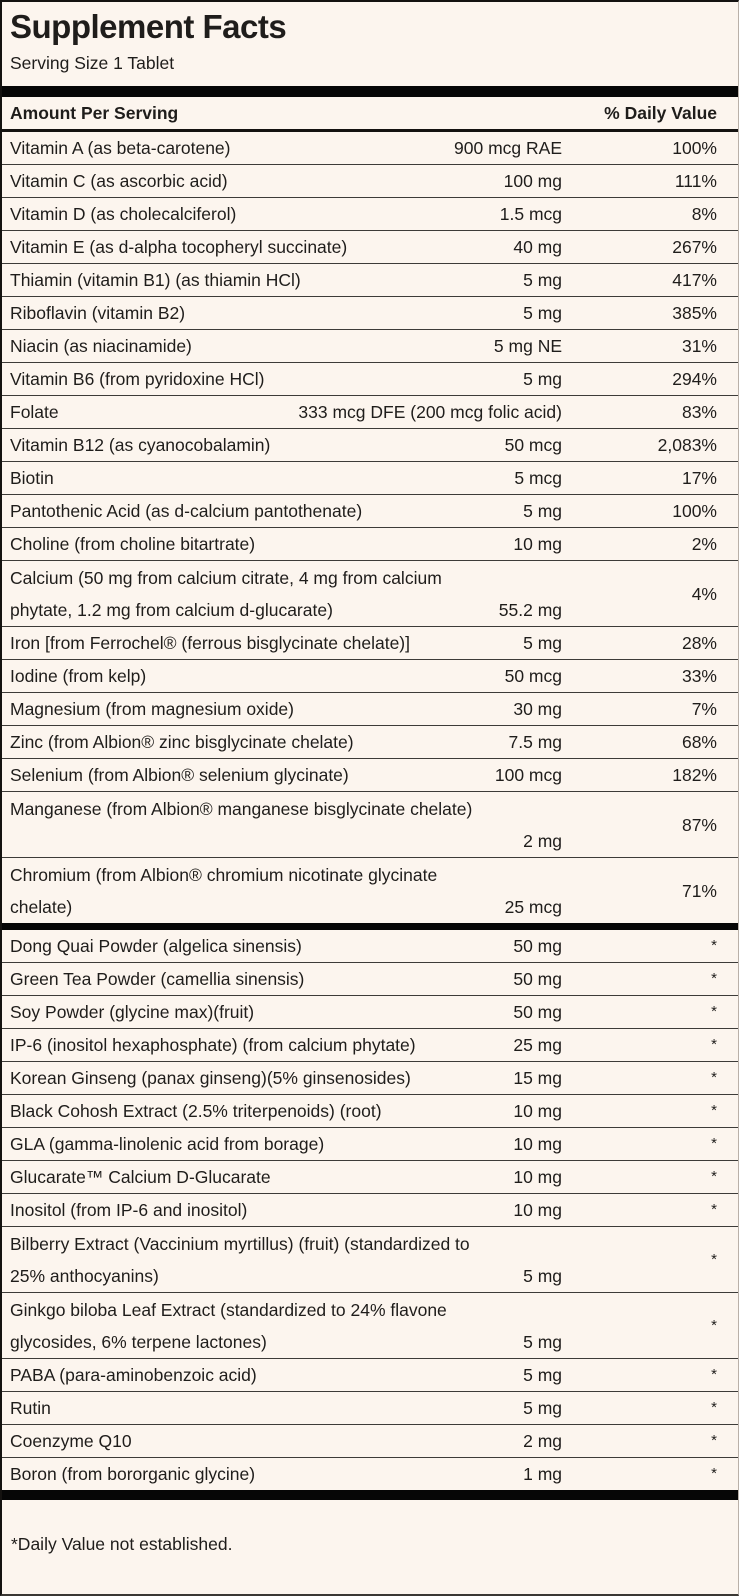 The width and height of the screenshot is (739, 1596). What do you see at coordinates (286, 841) in the screenshot?
I see `ingredient-name-line2-row: 2 mg` at bounding box center [286, 841].